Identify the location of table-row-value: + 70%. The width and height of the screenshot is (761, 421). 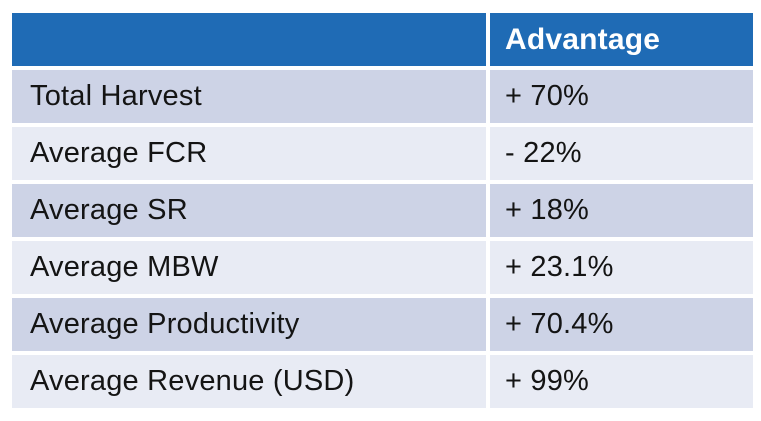
(621, 96).